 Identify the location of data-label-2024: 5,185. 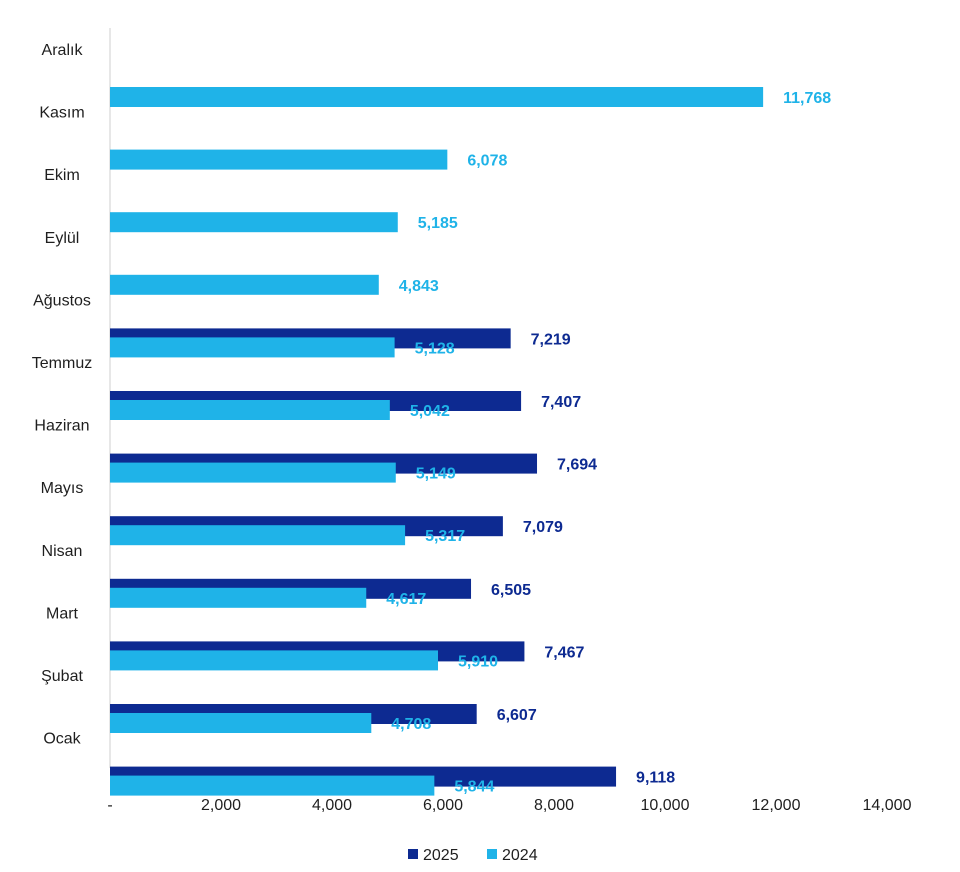
(438, 223).